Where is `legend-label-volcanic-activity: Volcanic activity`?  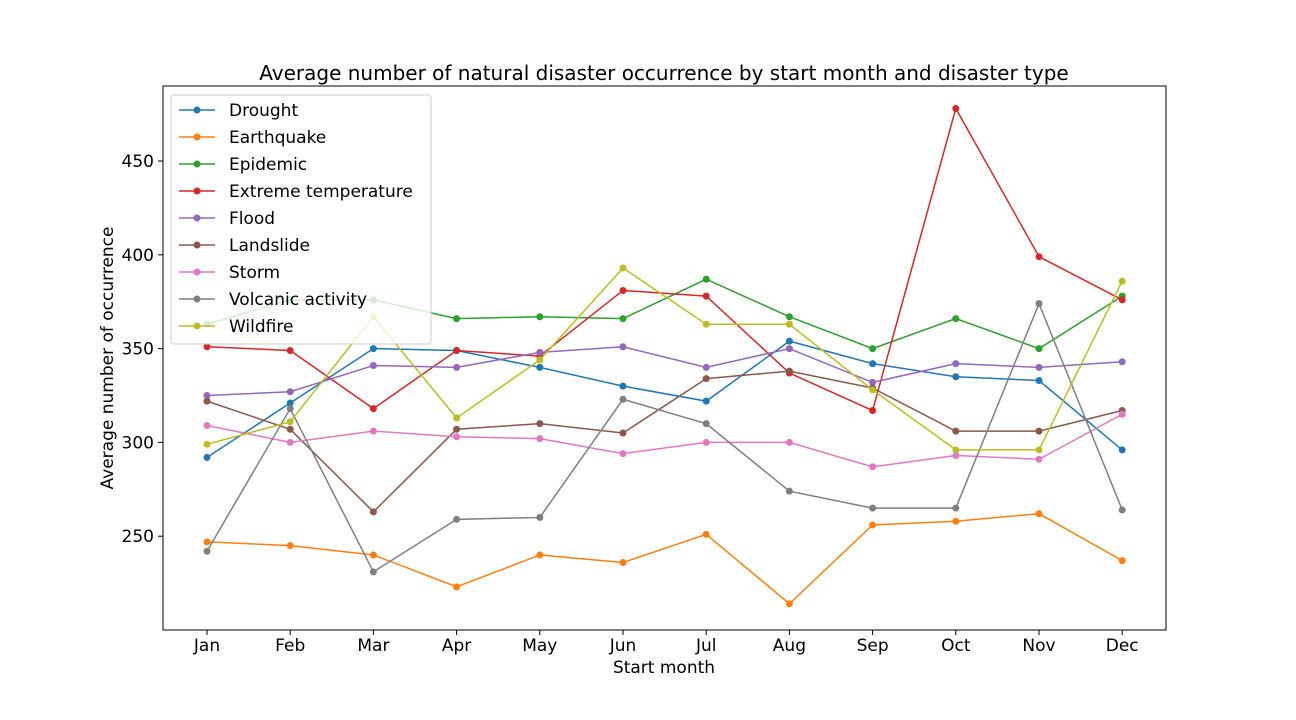 legend-label-volcanic-activity: Volcanic activity is located at coordinates (298, 300).